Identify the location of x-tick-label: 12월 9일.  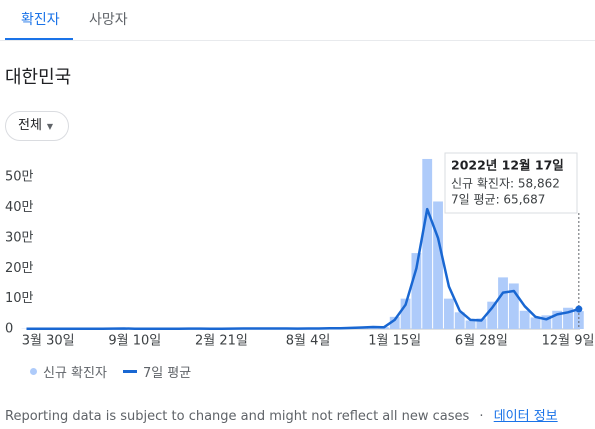
(568, 341).